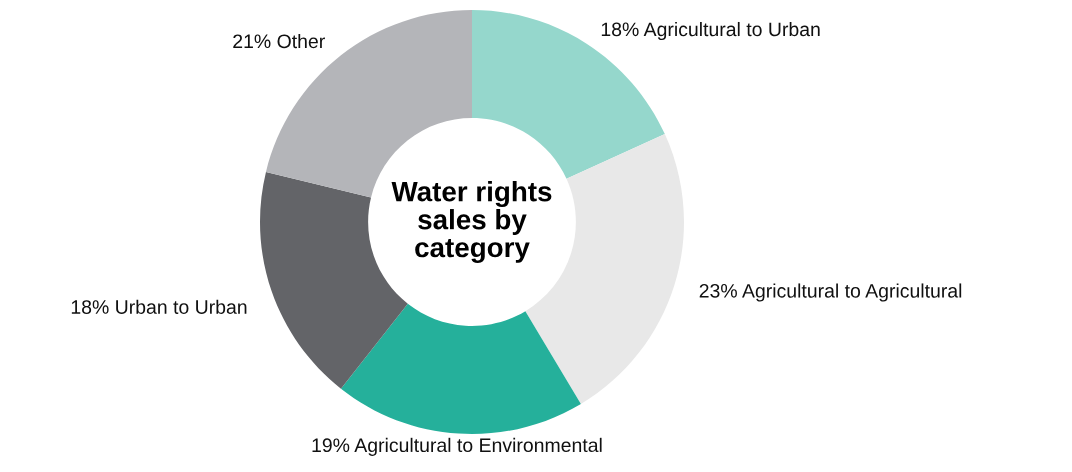 Image resolution: width=1072 pixels, height=472 pixels. Describe the element at coordinates (830, 292) in the screenshot. I see `slice-label: 23% Agricultural to Agricultural` at that location.